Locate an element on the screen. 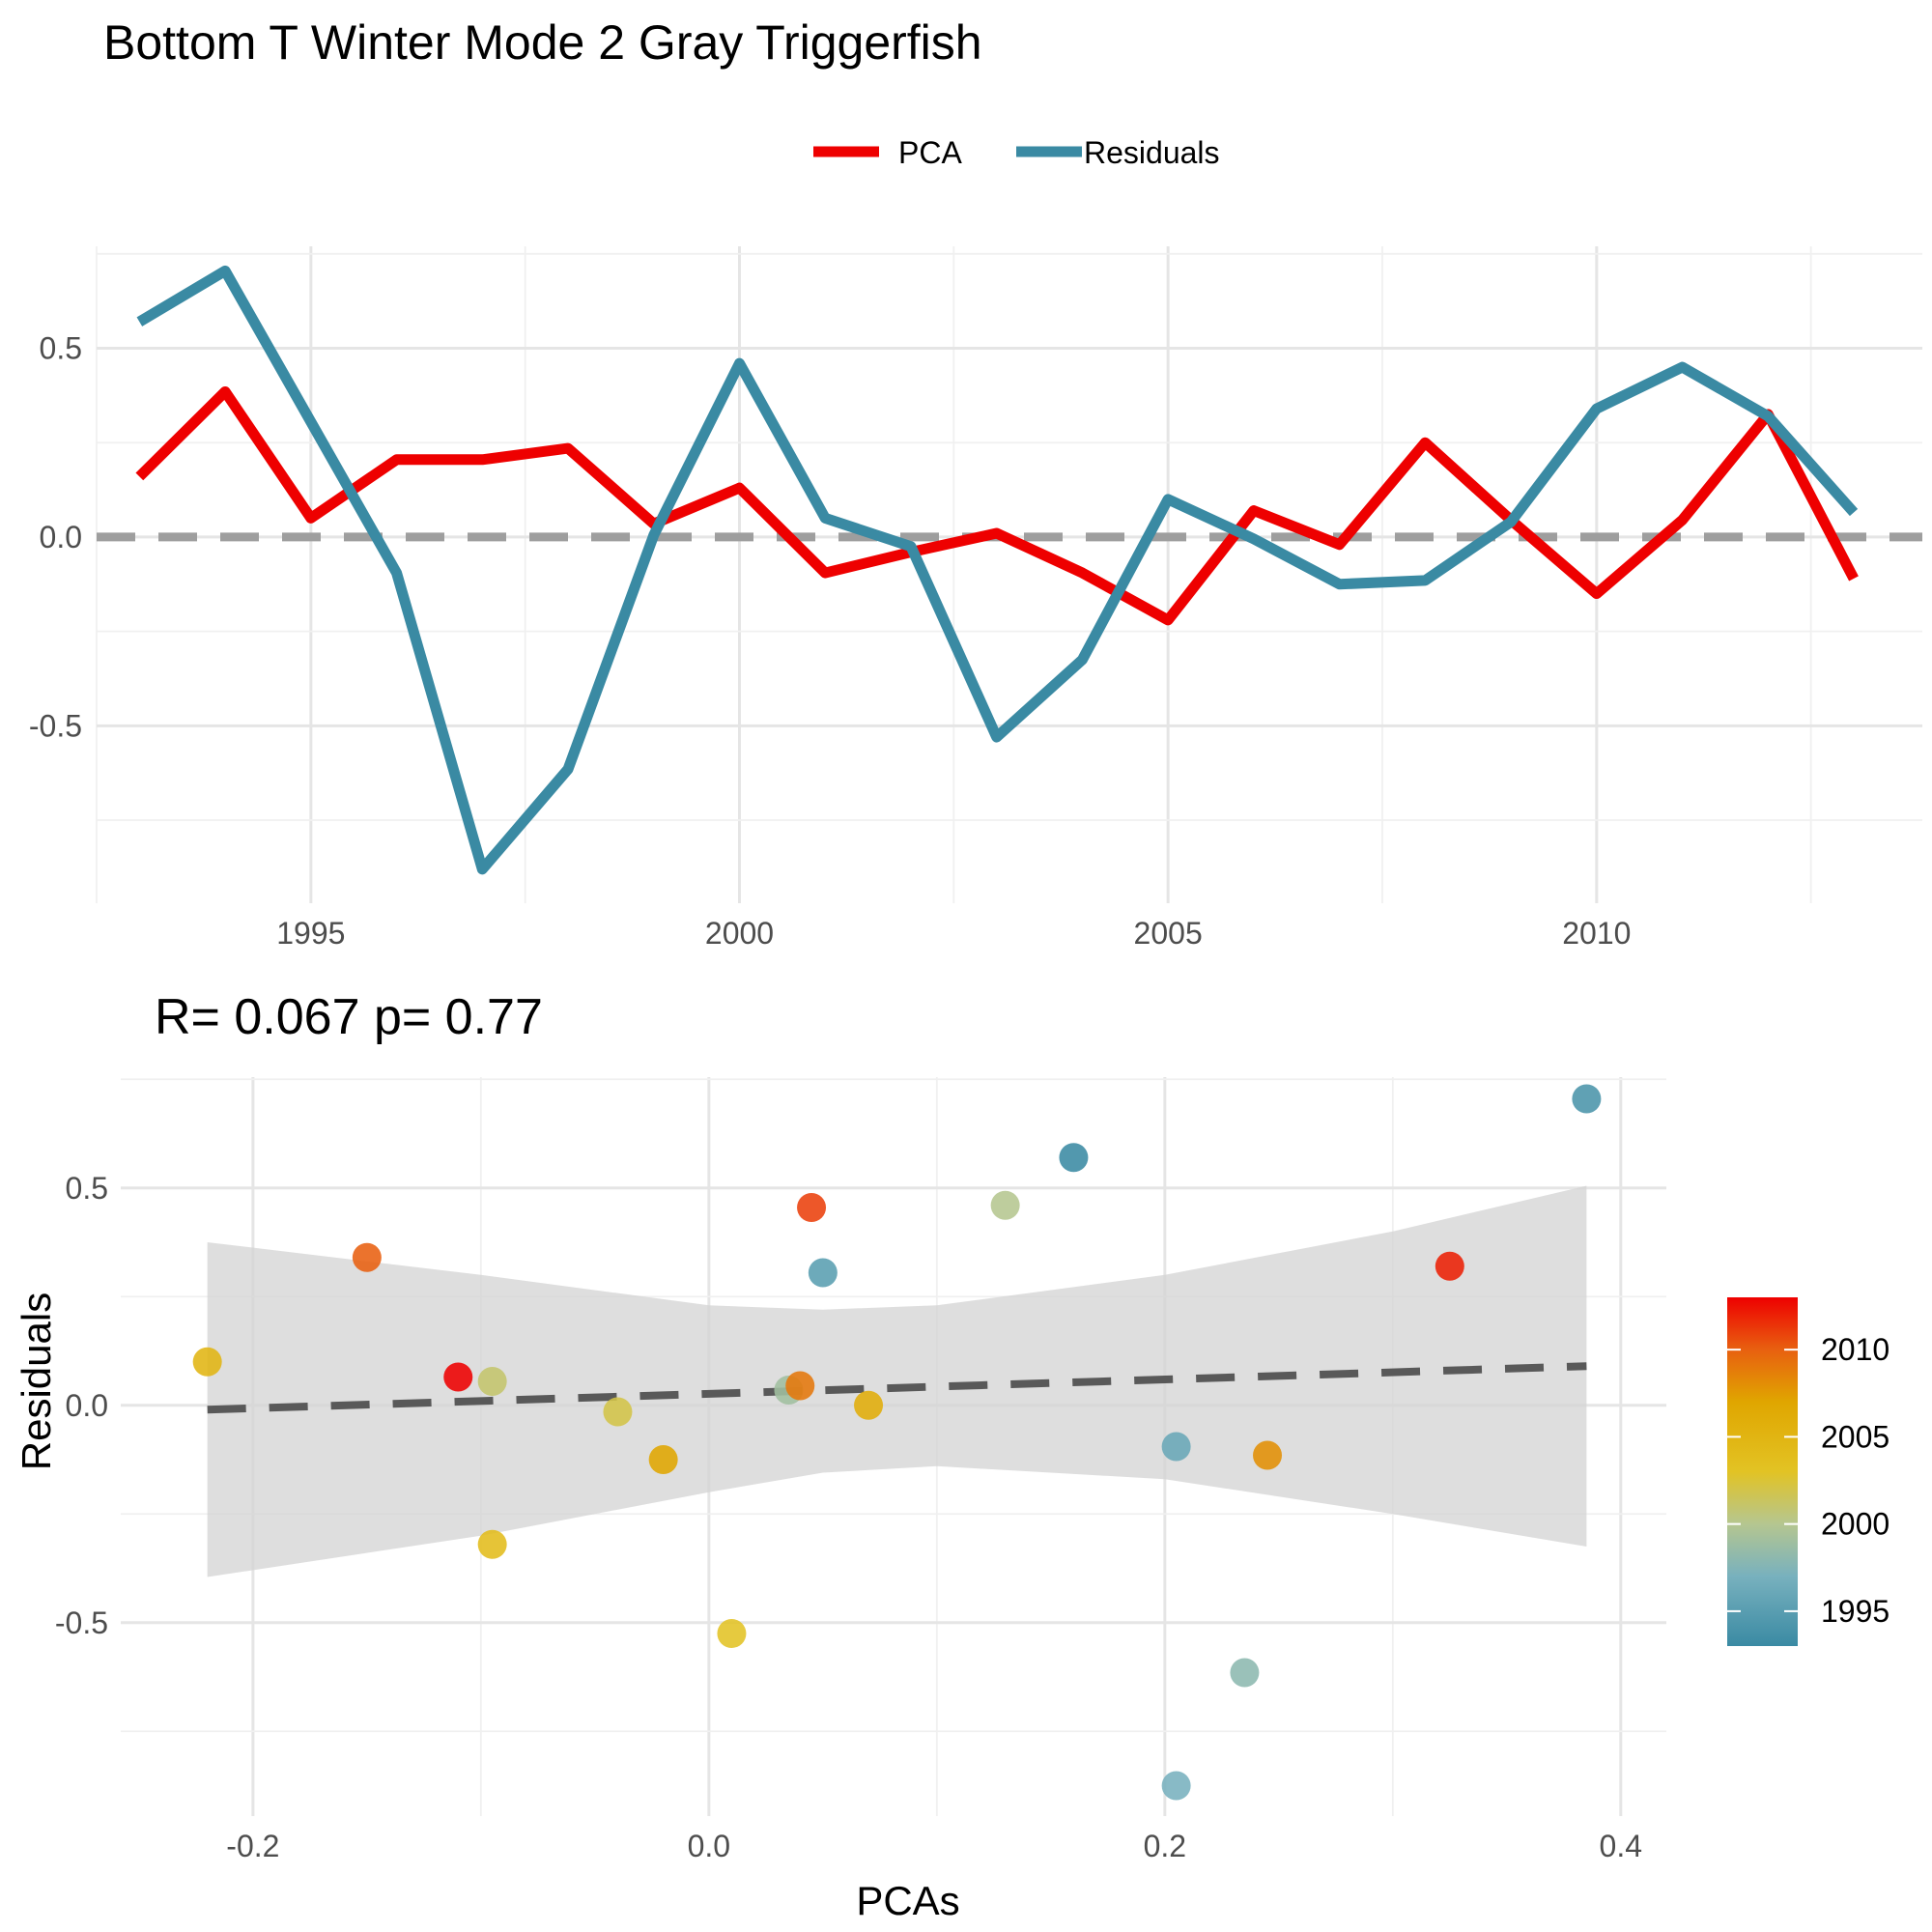 This screenshot has width=1932, height=1932. legend-label-pca: PCA is located at coordinates (930, 152).